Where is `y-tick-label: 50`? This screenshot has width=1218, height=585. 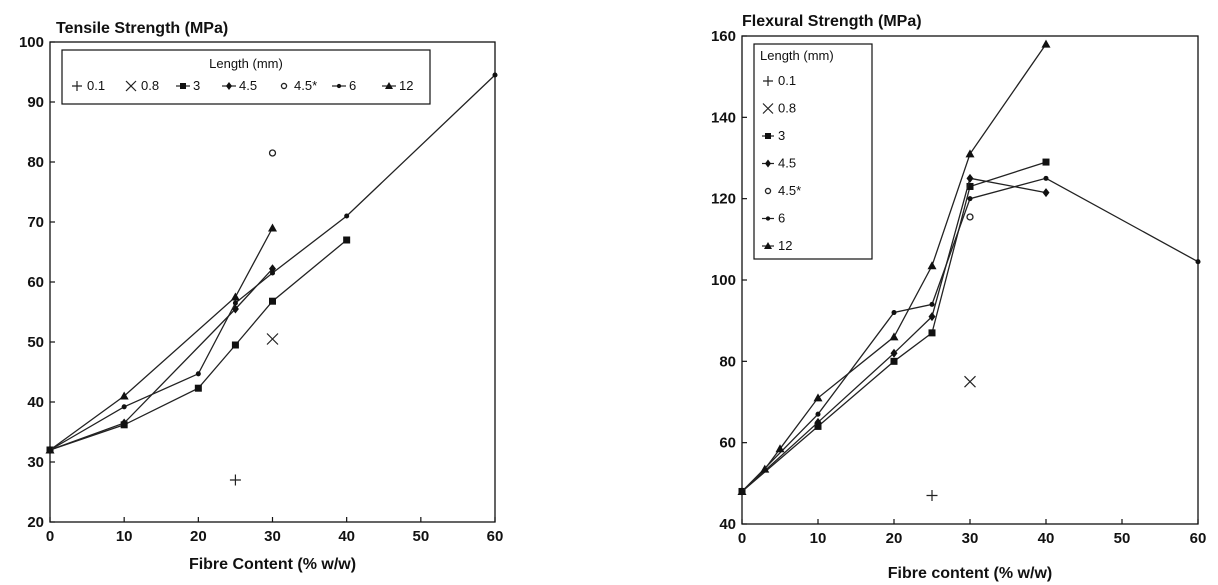 y-tick-label: 50 is located at coordinates (35, 342).